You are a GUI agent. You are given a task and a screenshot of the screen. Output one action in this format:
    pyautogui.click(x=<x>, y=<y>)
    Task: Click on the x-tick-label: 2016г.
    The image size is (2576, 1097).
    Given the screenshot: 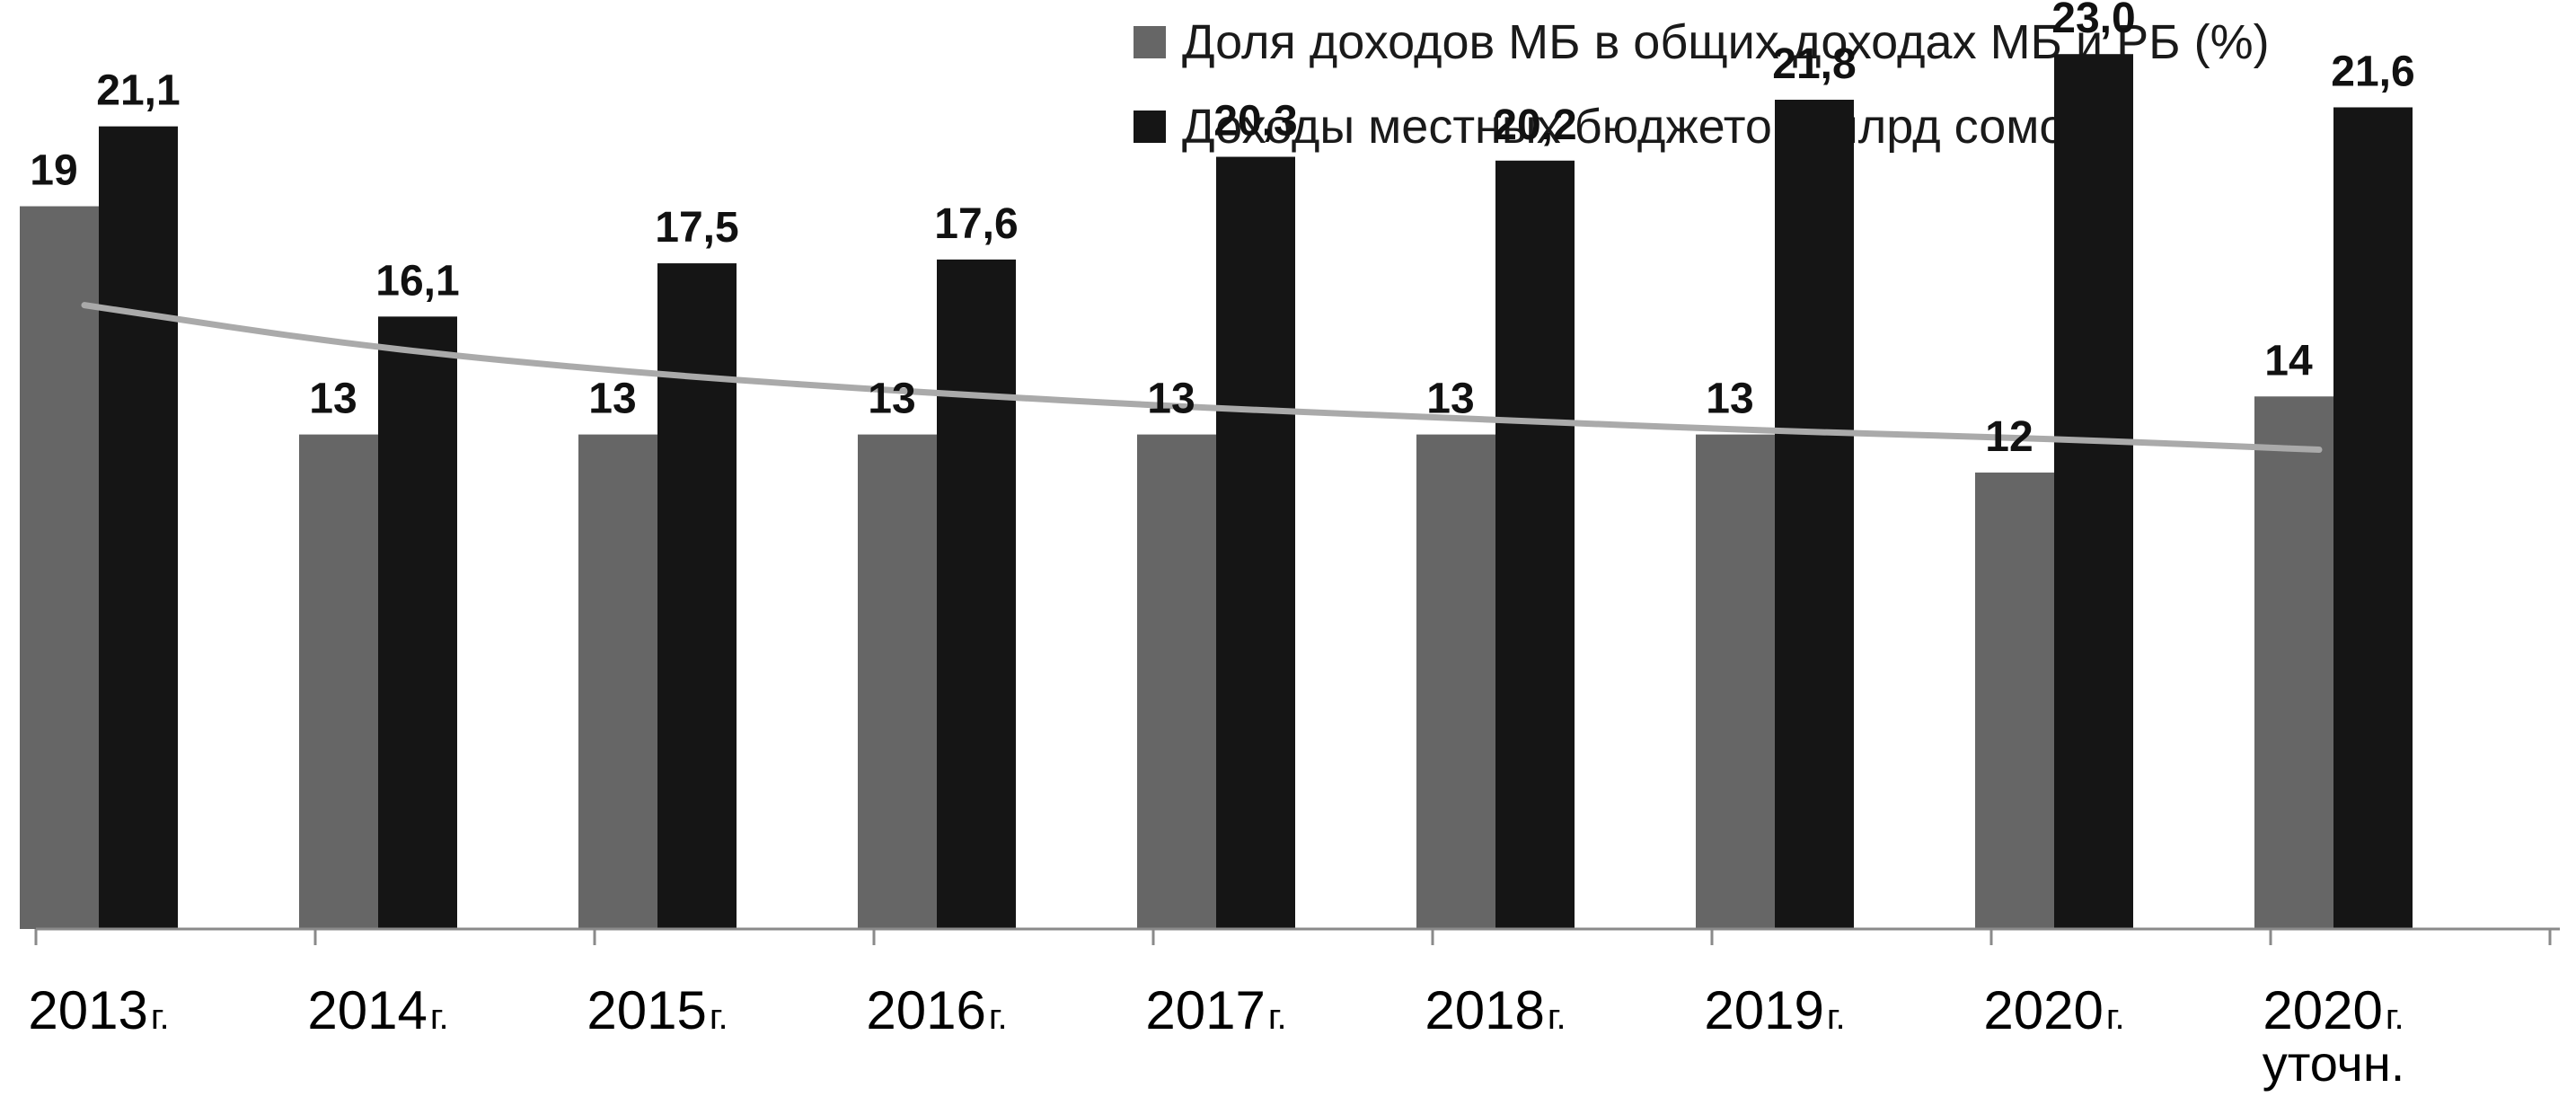 What is the action you would take?
    pyautogui.click(x=936, y=1010)
    